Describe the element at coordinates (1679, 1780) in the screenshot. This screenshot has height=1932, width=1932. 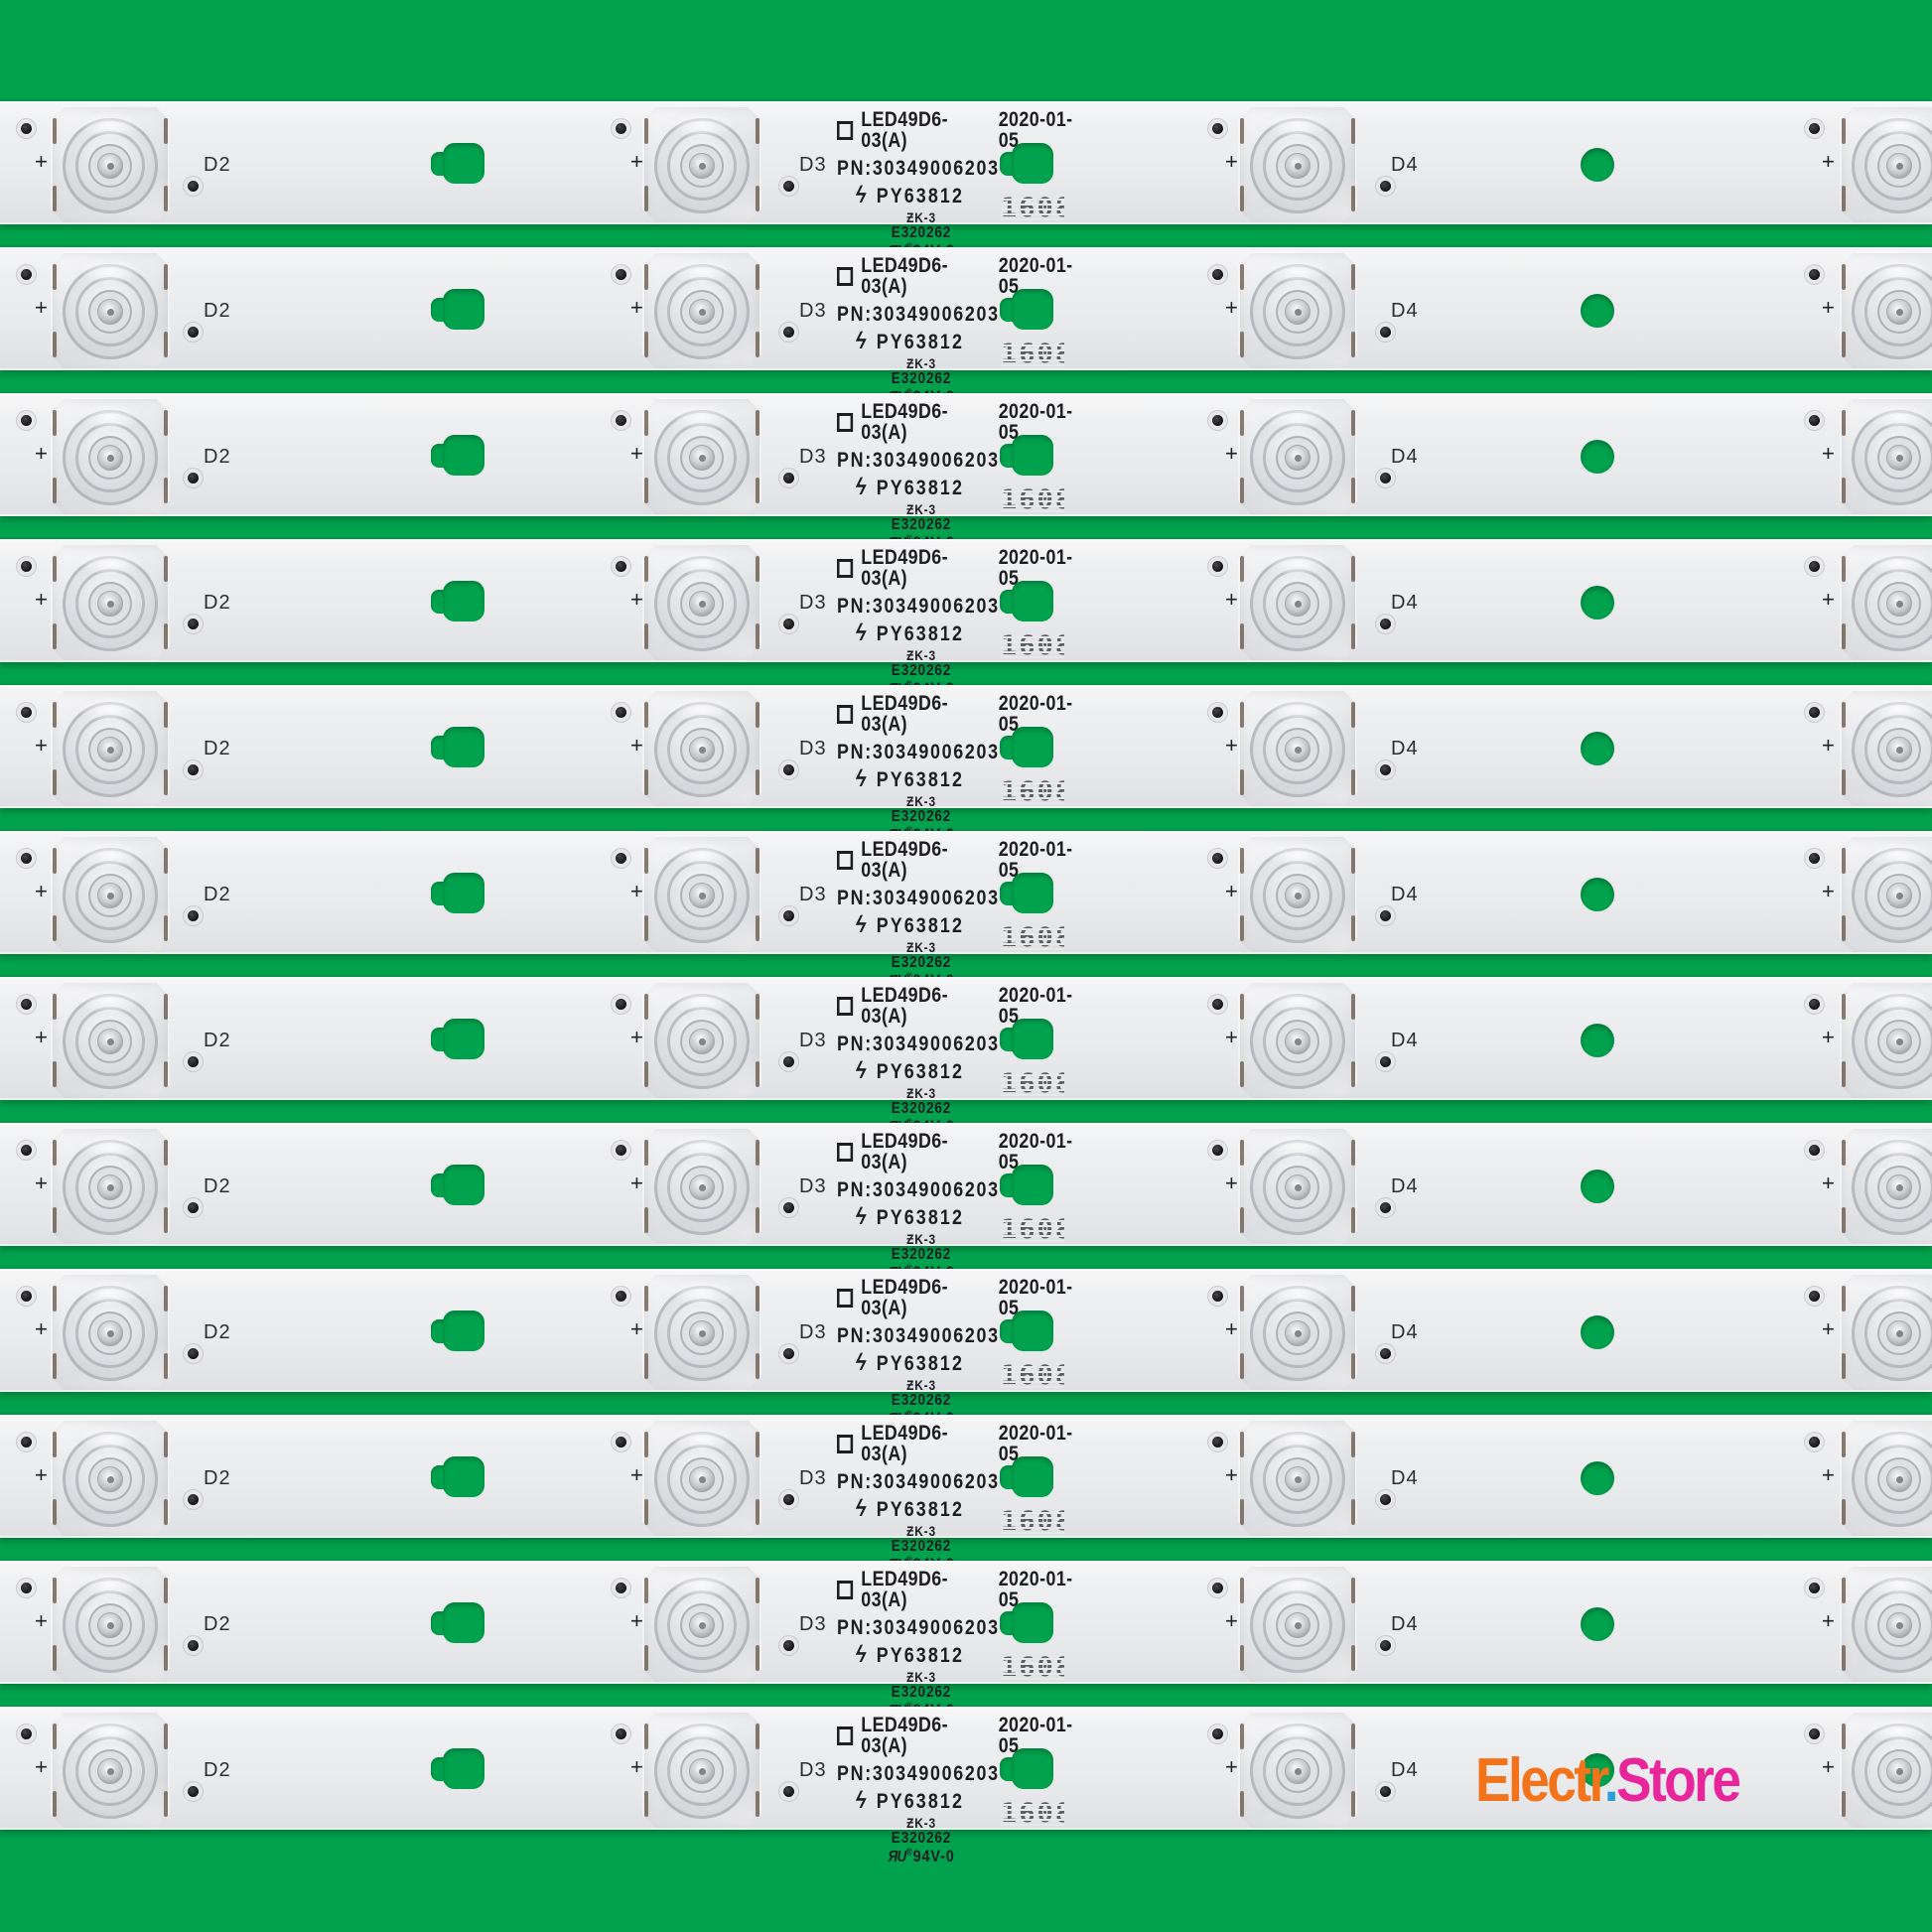
I see `store-logo-part2: Store` at that location.